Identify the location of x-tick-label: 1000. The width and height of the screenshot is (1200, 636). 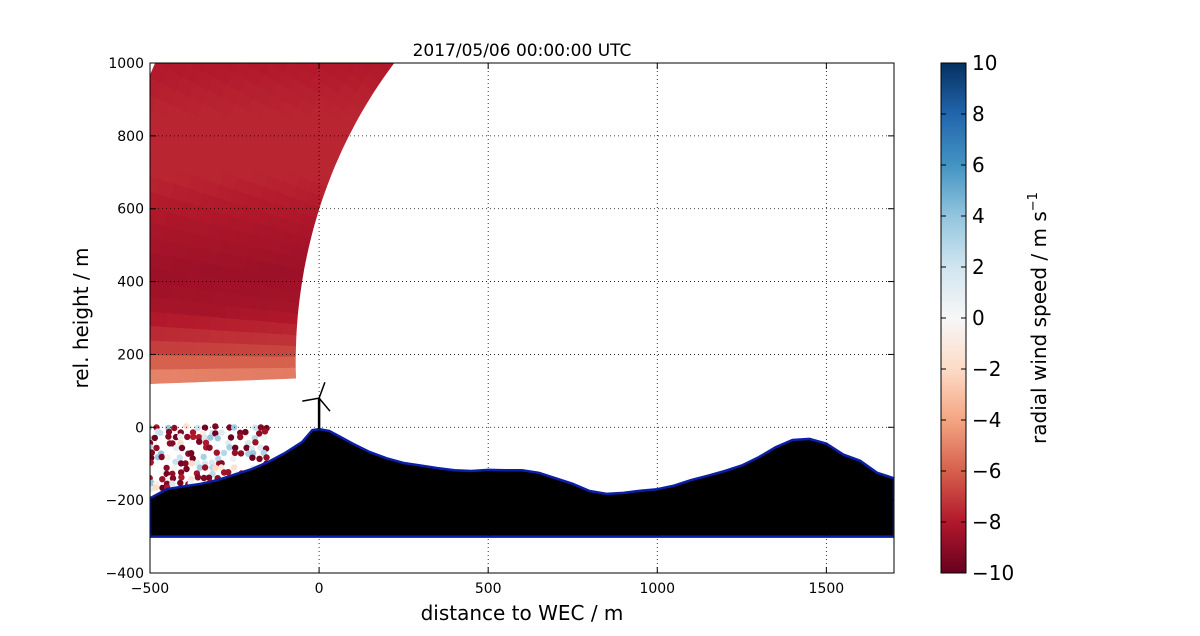
(657, 589).